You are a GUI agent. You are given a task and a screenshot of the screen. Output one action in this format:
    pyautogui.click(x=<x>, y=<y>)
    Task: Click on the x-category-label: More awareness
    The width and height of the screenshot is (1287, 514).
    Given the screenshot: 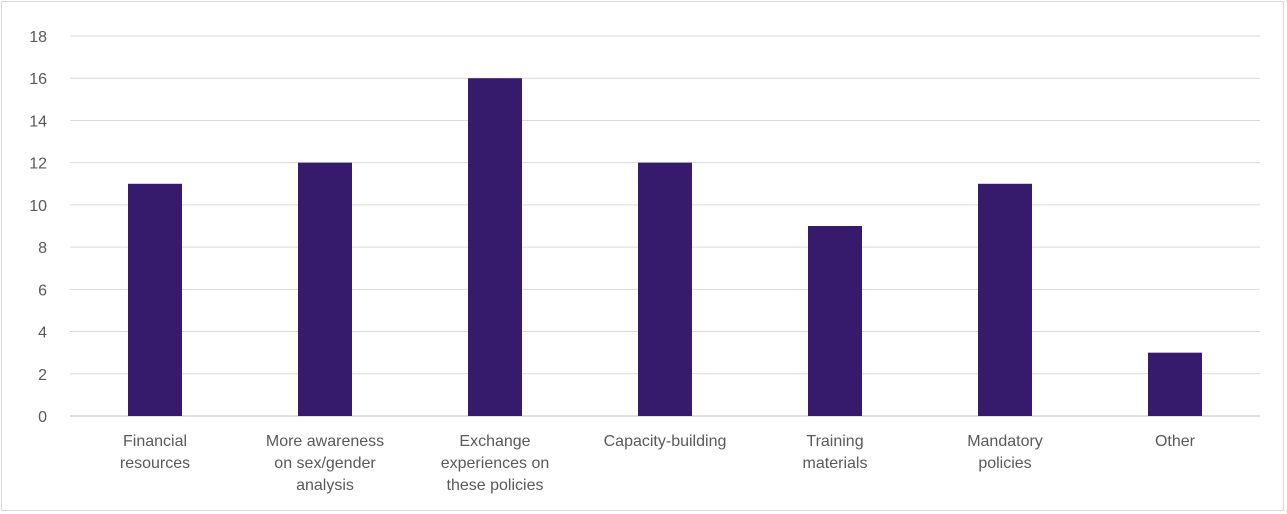 What is the action you would take?
    pyautogui.click(x=325, y=441)
    